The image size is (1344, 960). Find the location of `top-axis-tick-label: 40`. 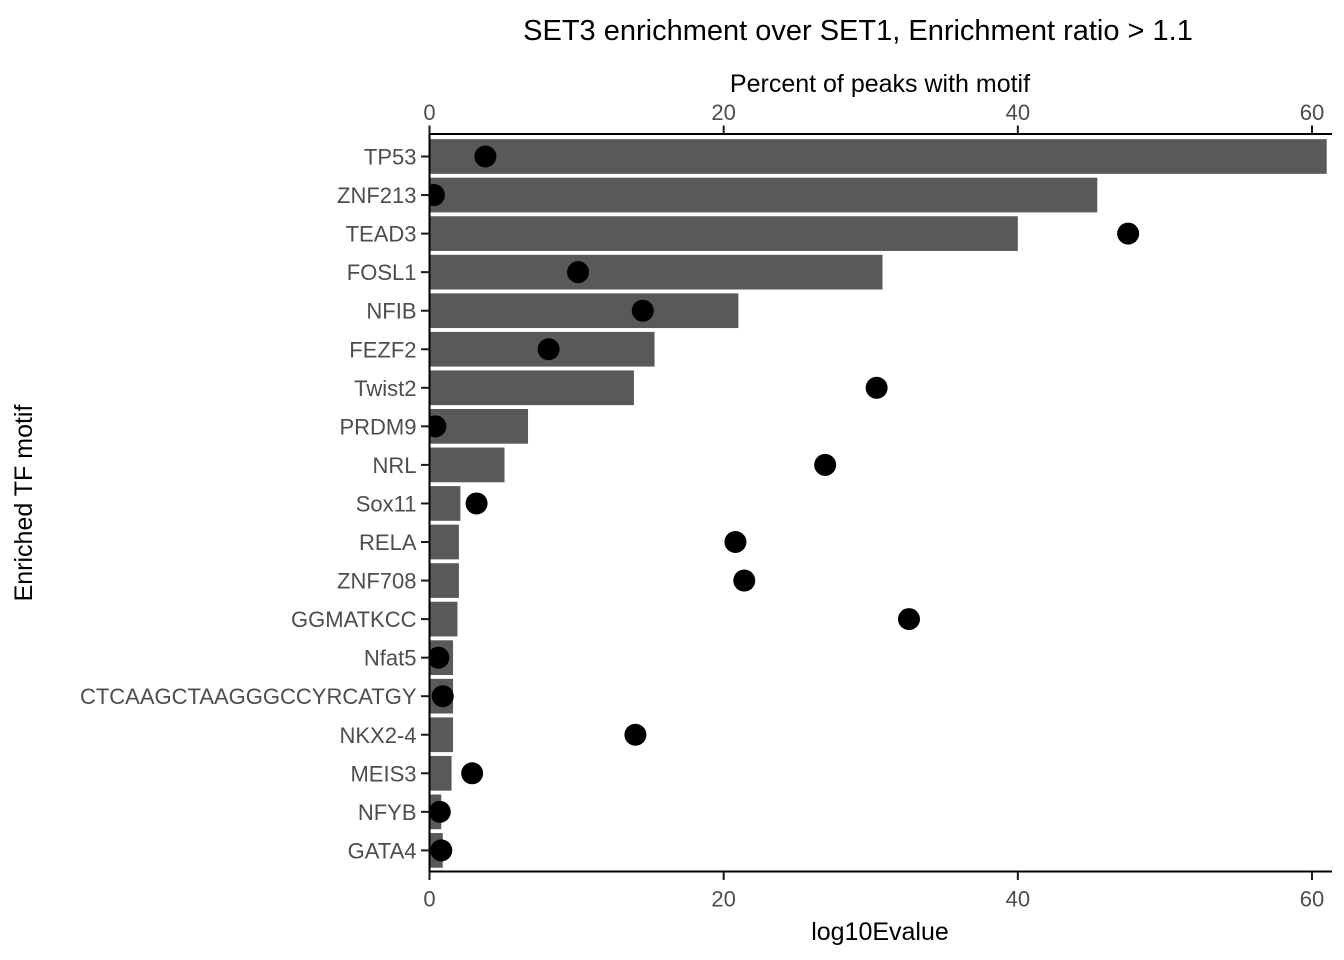

top-axis-tick-label: 40 is located at coordinates (1018, 112).